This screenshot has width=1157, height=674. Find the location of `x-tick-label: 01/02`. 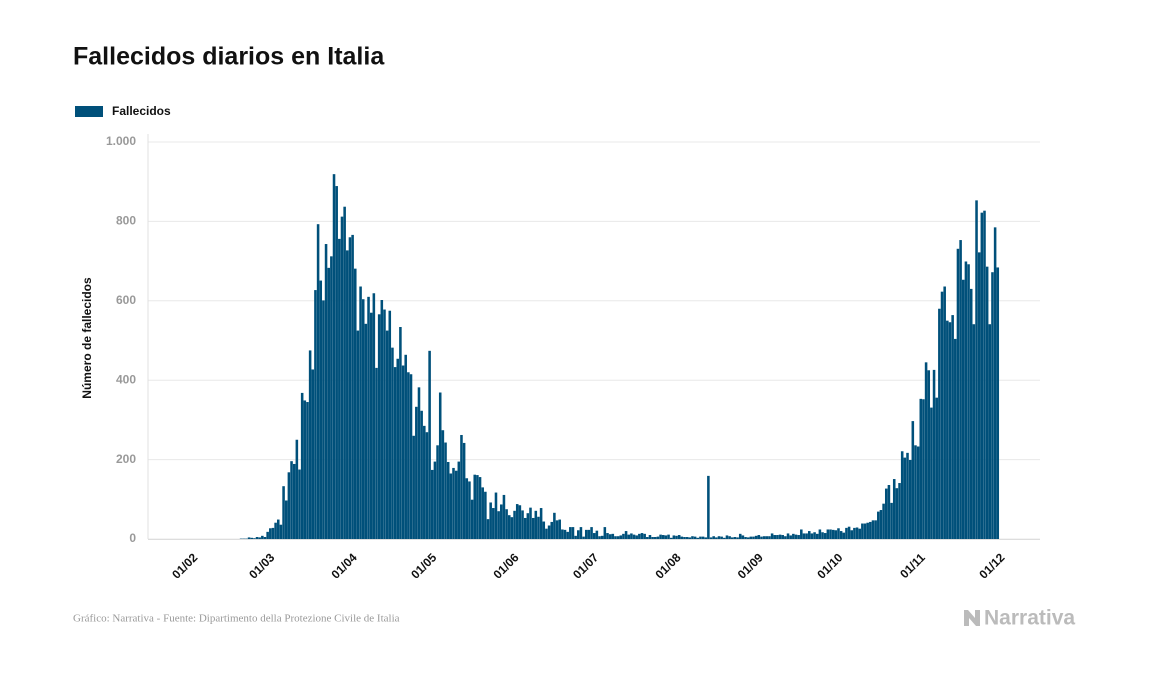

x-tick-label: 01/02 is located at coordinates (184, 565).